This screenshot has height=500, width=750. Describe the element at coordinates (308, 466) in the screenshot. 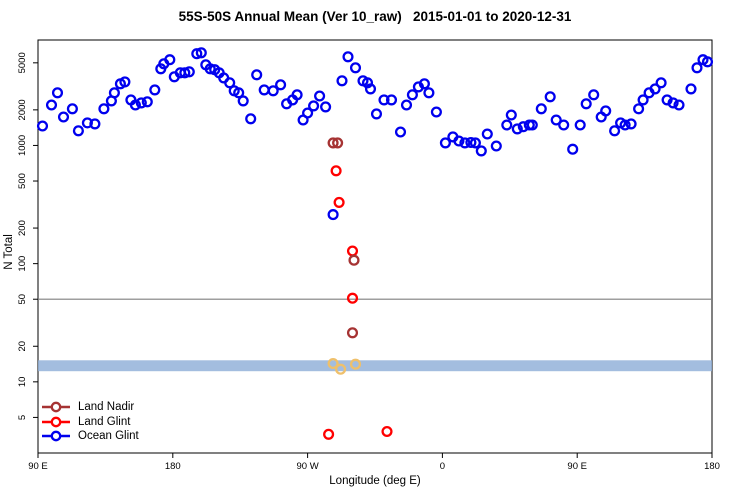

I see `x-tick-label: 90 W` at that location.